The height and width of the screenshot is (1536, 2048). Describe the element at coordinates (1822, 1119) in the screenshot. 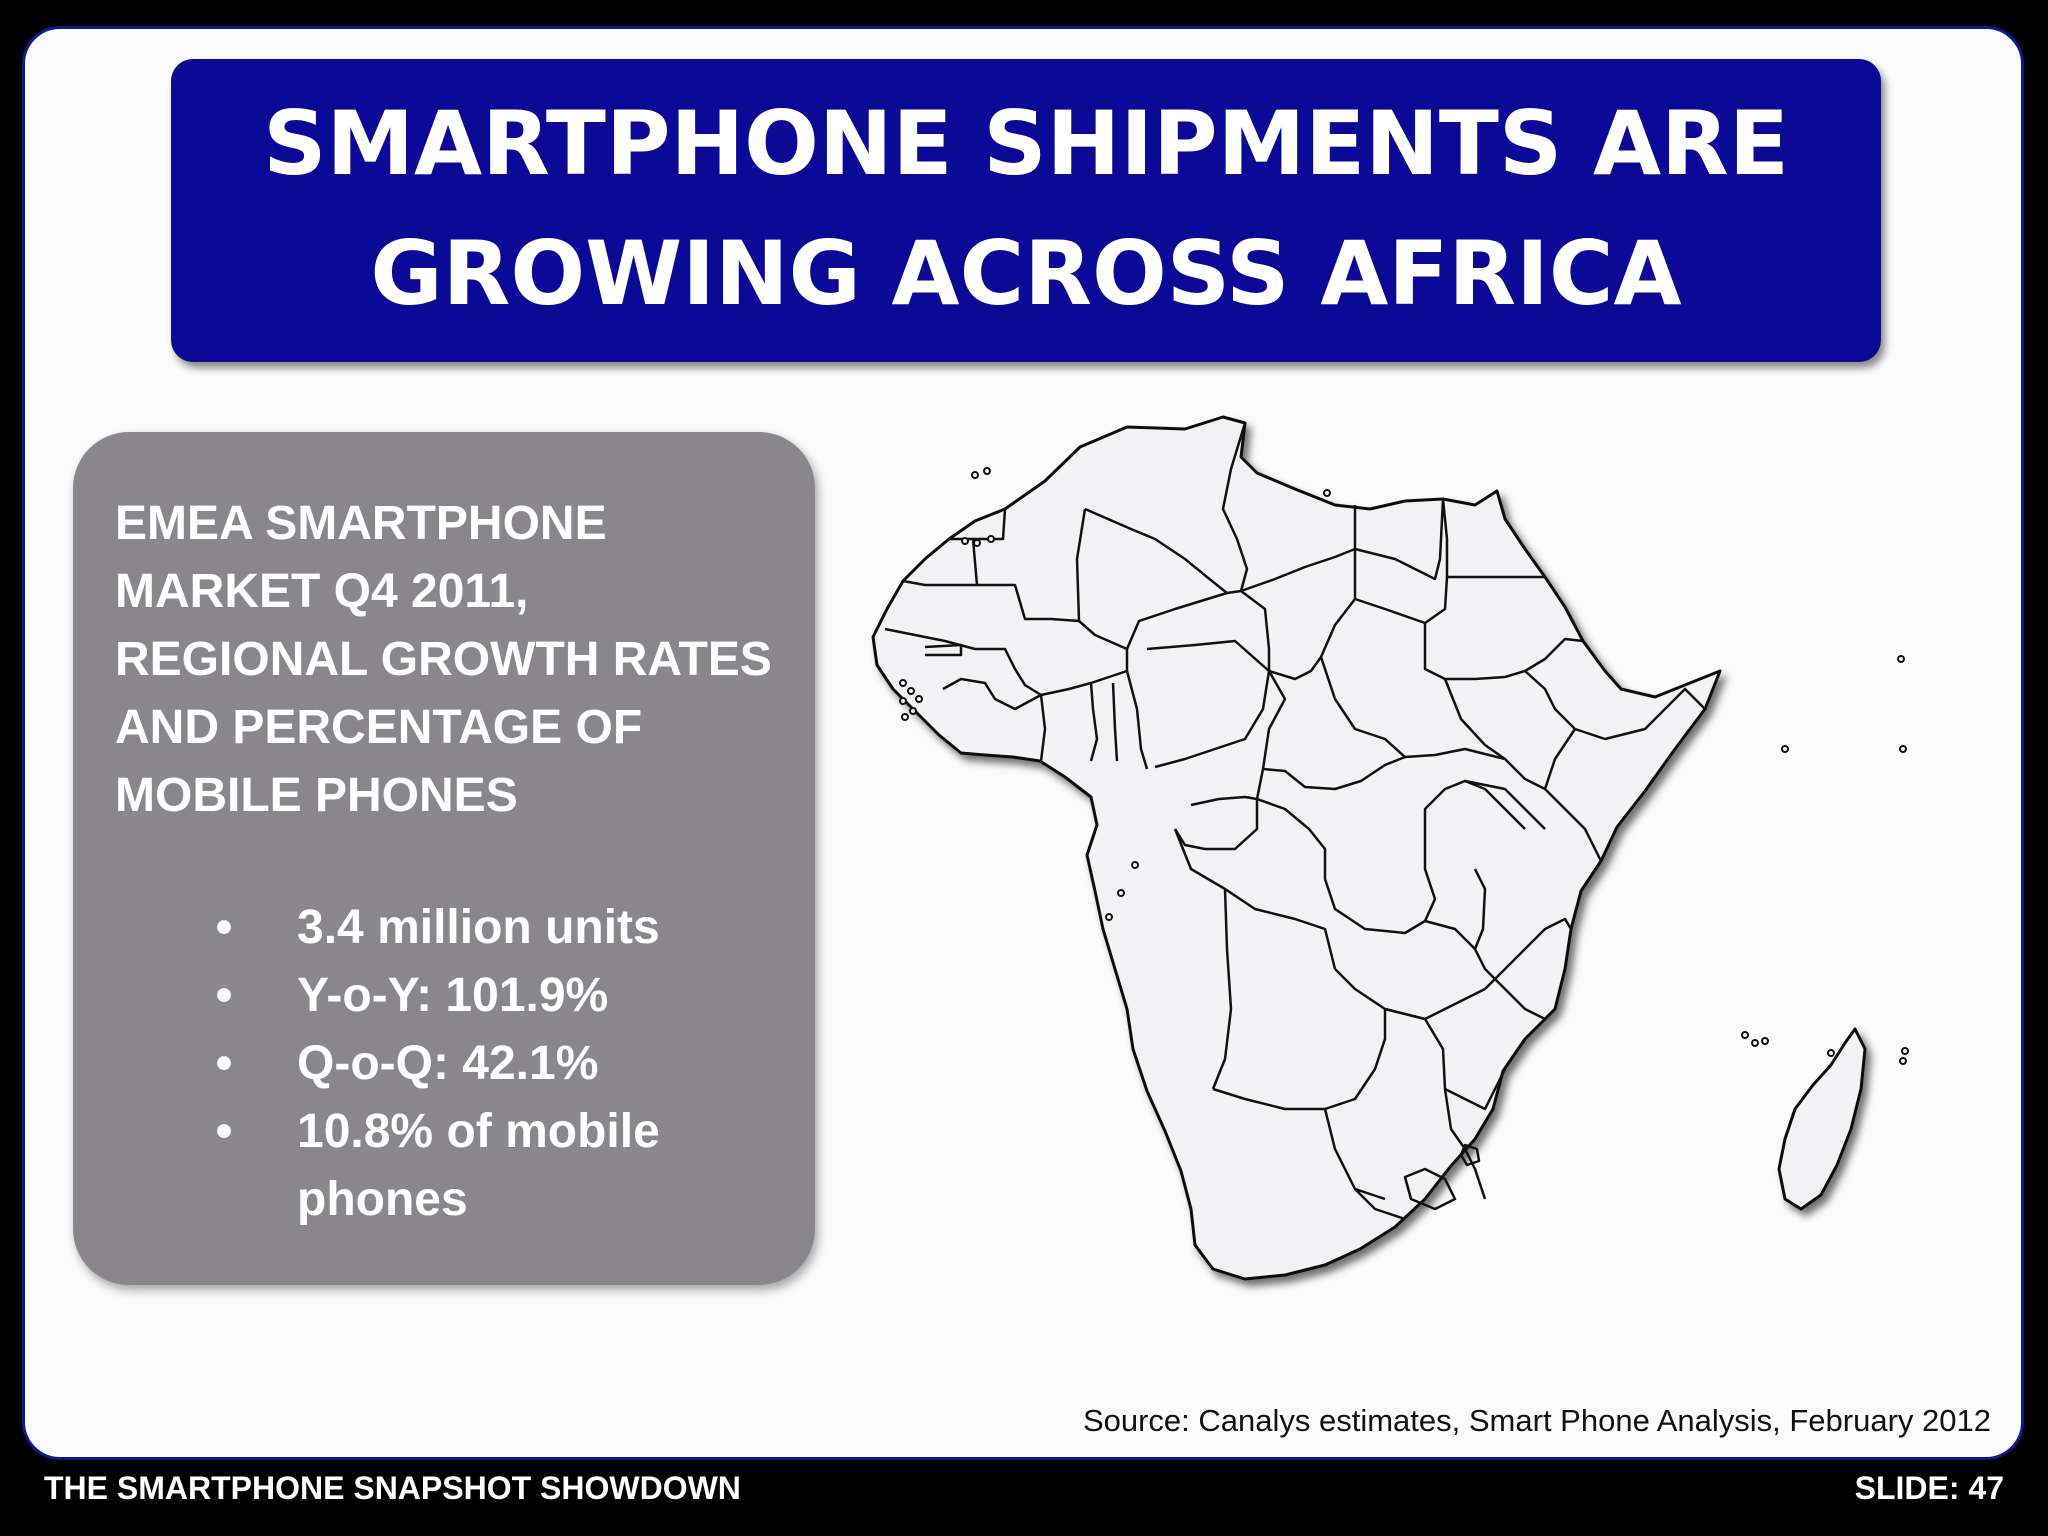

I see `madagascar-outline` at that location.